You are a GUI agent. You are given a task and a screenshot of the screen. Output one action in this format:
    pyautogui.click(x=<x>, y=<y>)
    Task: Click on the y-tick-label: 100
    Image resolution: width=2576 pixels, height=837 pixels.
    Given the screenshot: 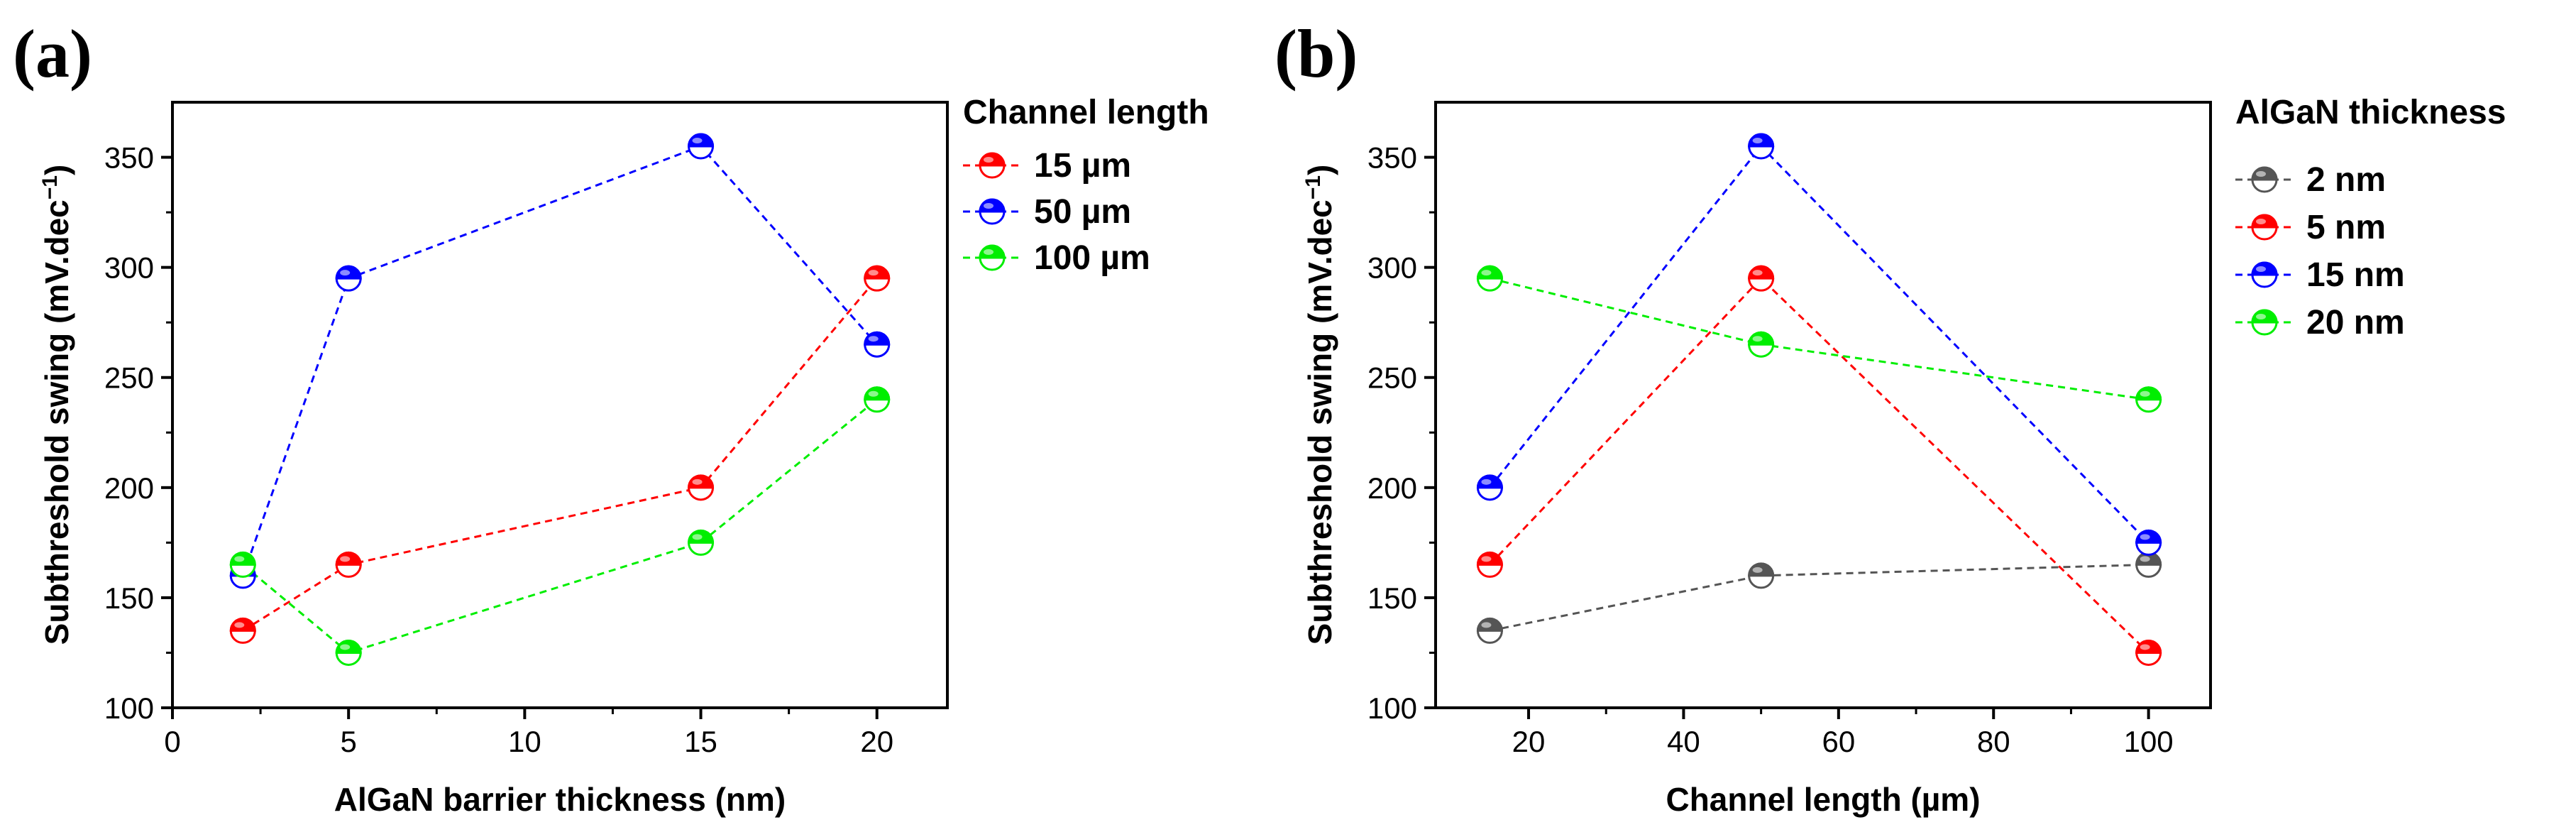 What is the action you would take?
    pyautogui.click(x=129, y=708)
    